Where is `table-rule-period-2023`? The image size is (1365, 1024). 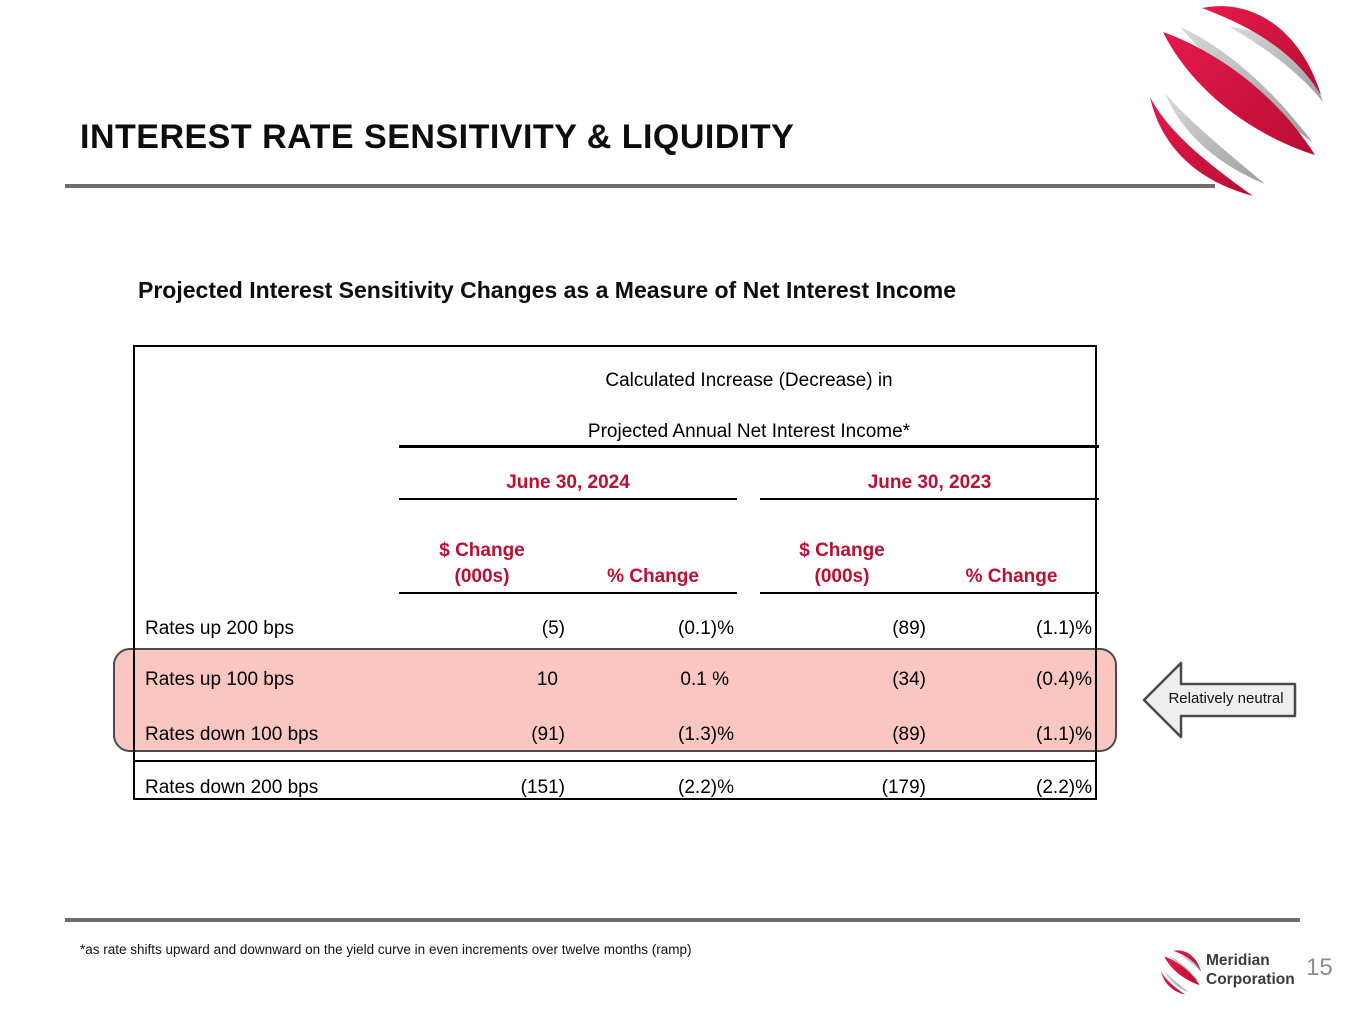
table-rule-period-2023 is located at coordinates (929, 499).